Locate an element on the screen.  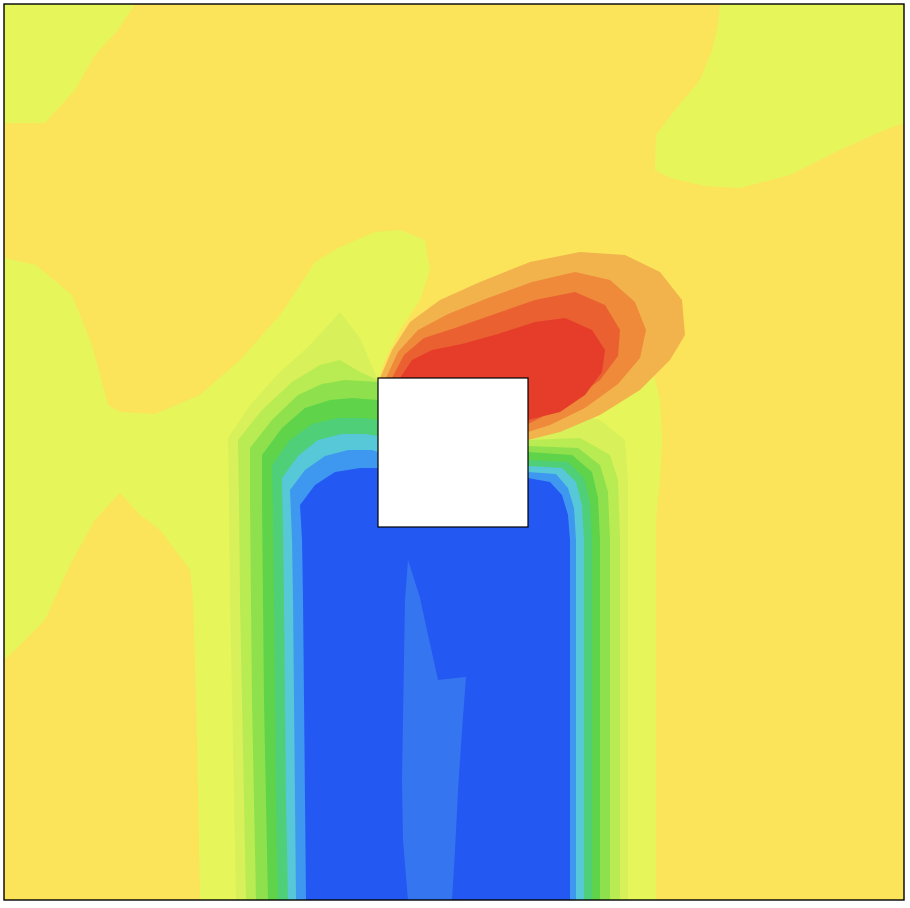
obstacle-square is located at coordinates (453, 452).